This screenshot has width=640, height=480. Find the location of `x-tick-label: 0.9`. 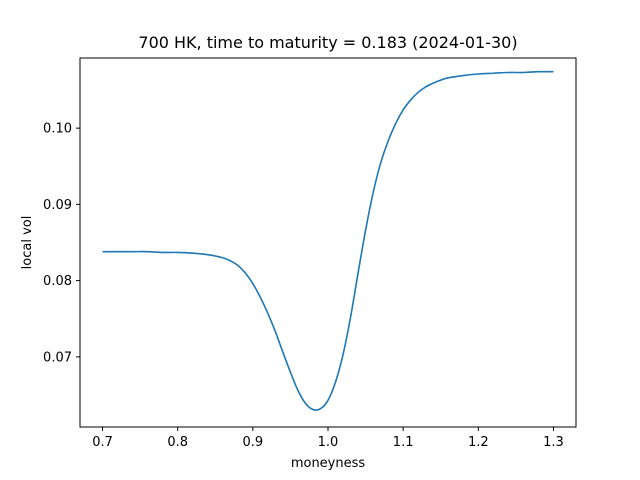

x-tick-label: 0.9 is located at coordinates (253, 442).